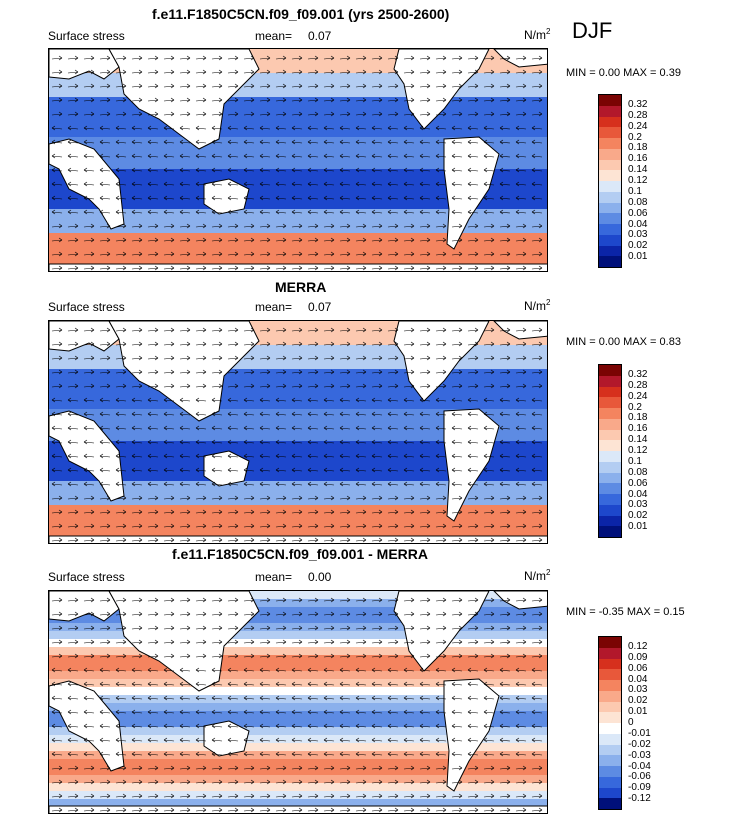 The height and width of the screenshot is (819, 733). What do you see at coordinates (639, 766) in the screenshot?
I see `colorbar-tick-label: -0.04` at bounding box center [639, 766].